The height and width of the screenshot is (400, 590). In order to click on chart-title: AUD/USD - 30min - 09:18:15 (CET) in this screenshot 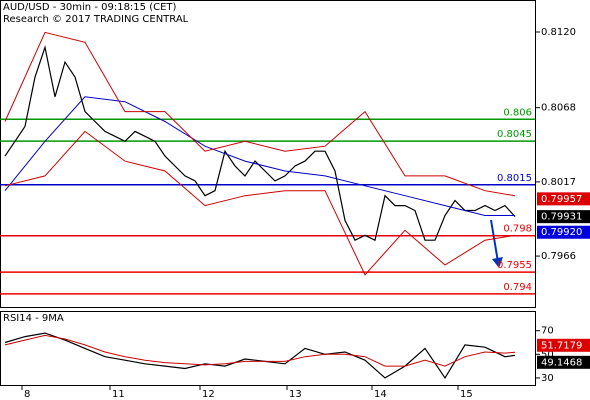, I will do `click(90, 7)`.